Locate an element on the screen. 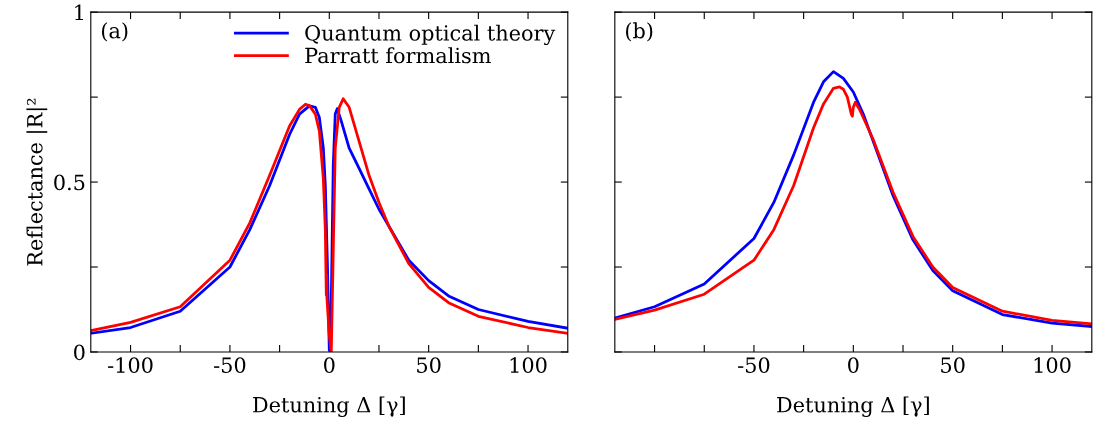  annotation: (b) is located at coordinates (639, 32).